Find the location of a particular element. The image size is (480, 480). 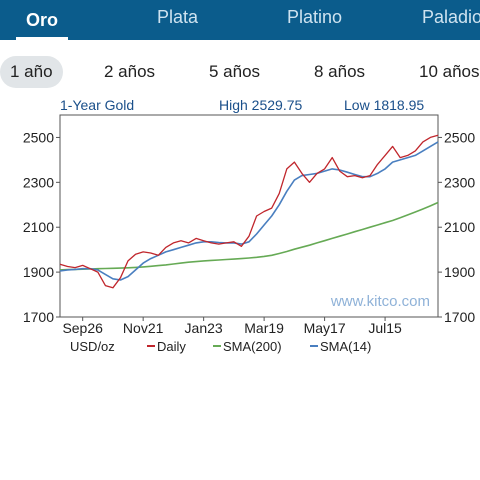

y-tick-label-right: 2100 is located at coordinates (459, 227).